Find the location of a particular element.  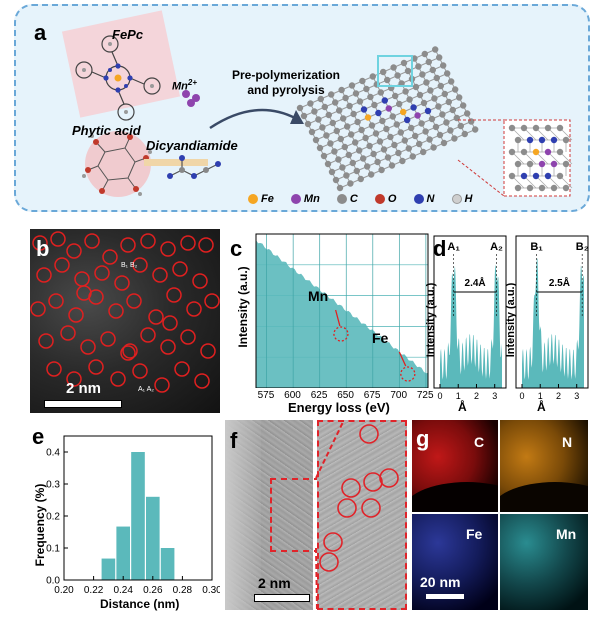

profile-b-ylabel: Intensity (a.u.) is located at coordinates (511, 320).